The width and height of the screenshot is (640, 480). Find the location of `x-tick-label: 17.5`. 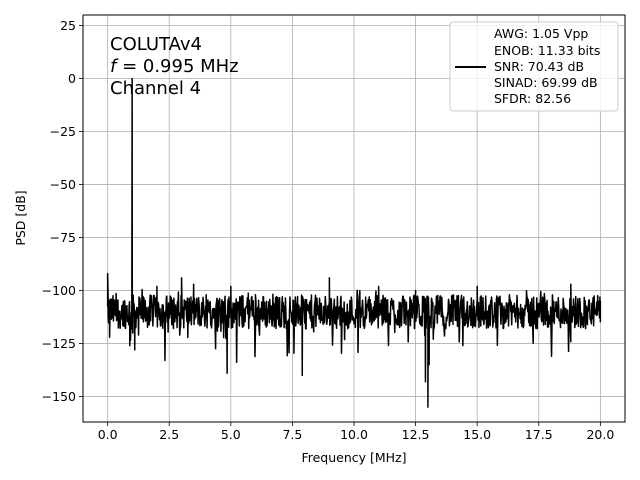

x-tick-label: 17.5 is located at coordinates (539, 434).